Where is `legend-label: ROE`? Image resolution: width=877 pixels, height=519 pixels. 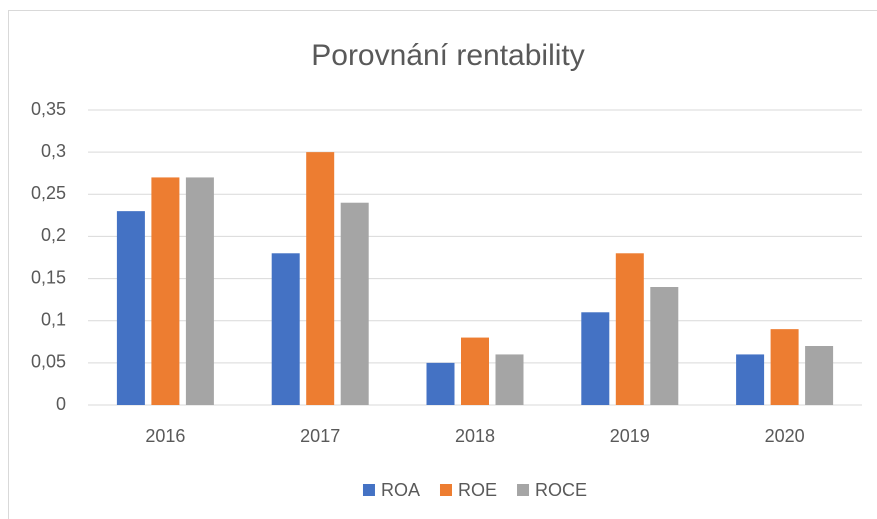
legend-label: ROE is located at coordinates (477, 490).